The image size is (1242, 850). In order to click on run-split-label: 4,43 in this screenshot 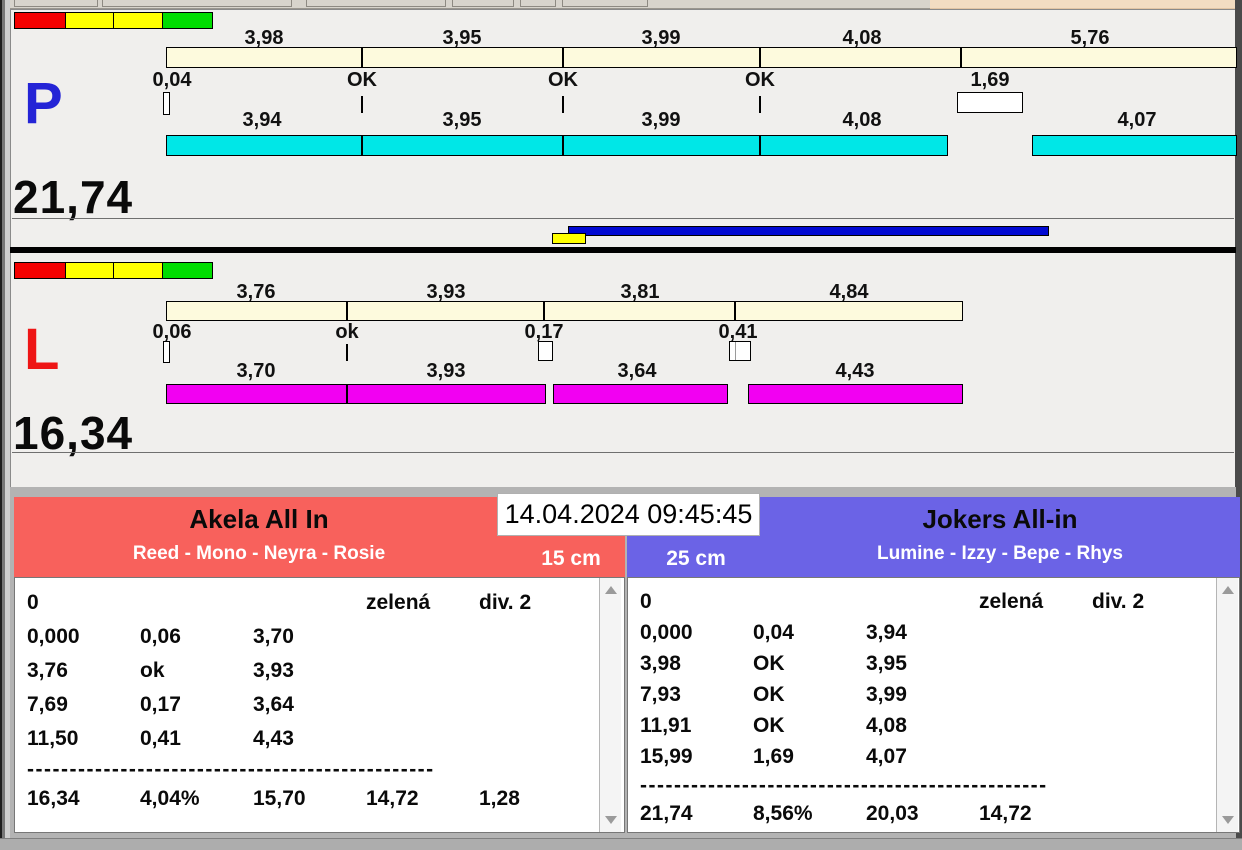, I will do `click(855, 371)`.